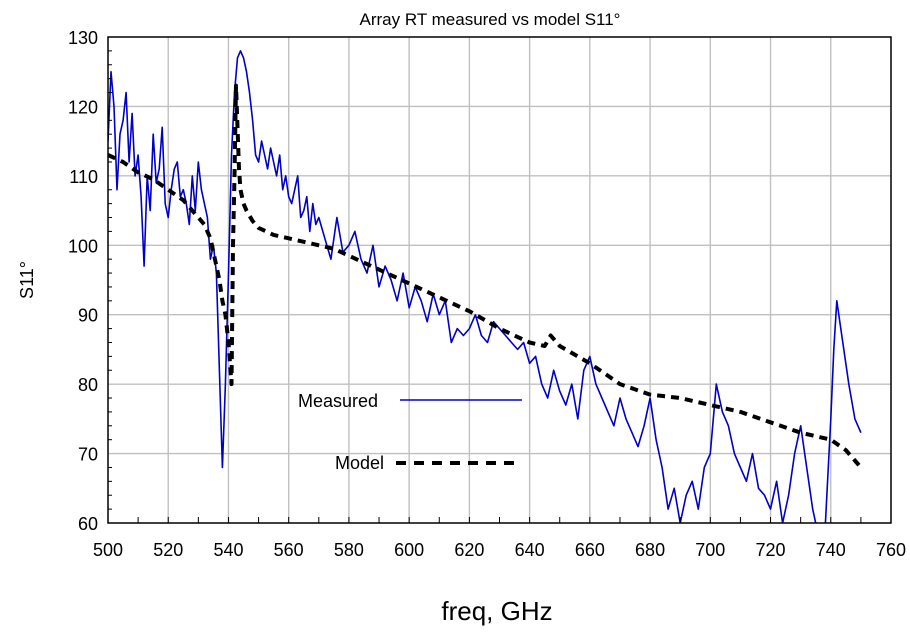 This screenshot has height=635, width=910. I want to click on x-axis-label: freq, GHz, so click(496, 611).